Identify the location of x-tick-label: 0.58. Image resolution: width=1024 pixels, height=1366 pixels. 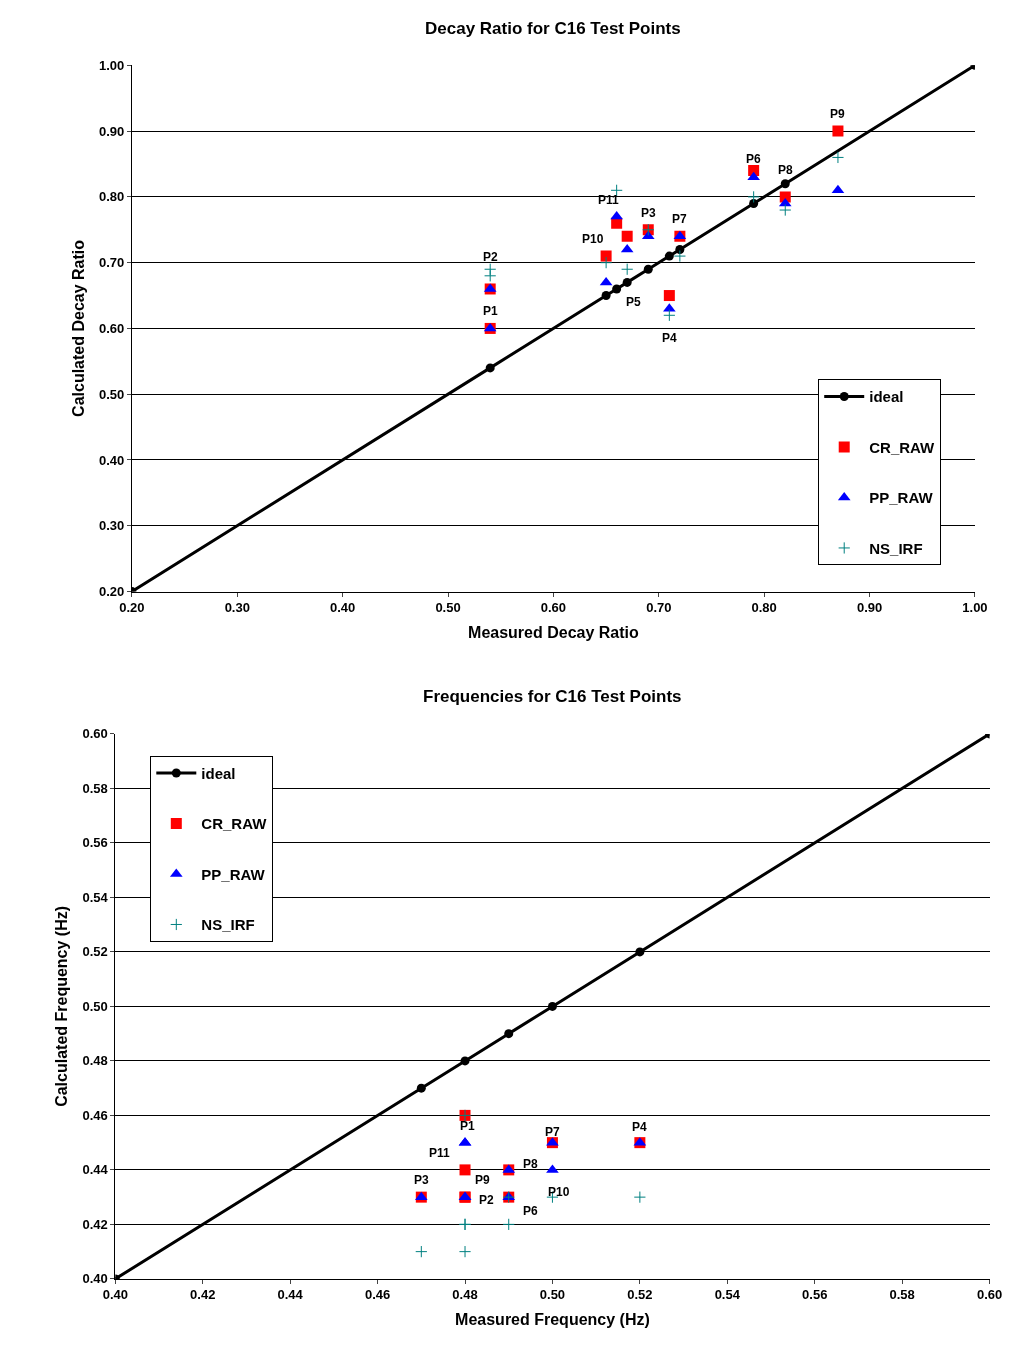
(902, 1295).